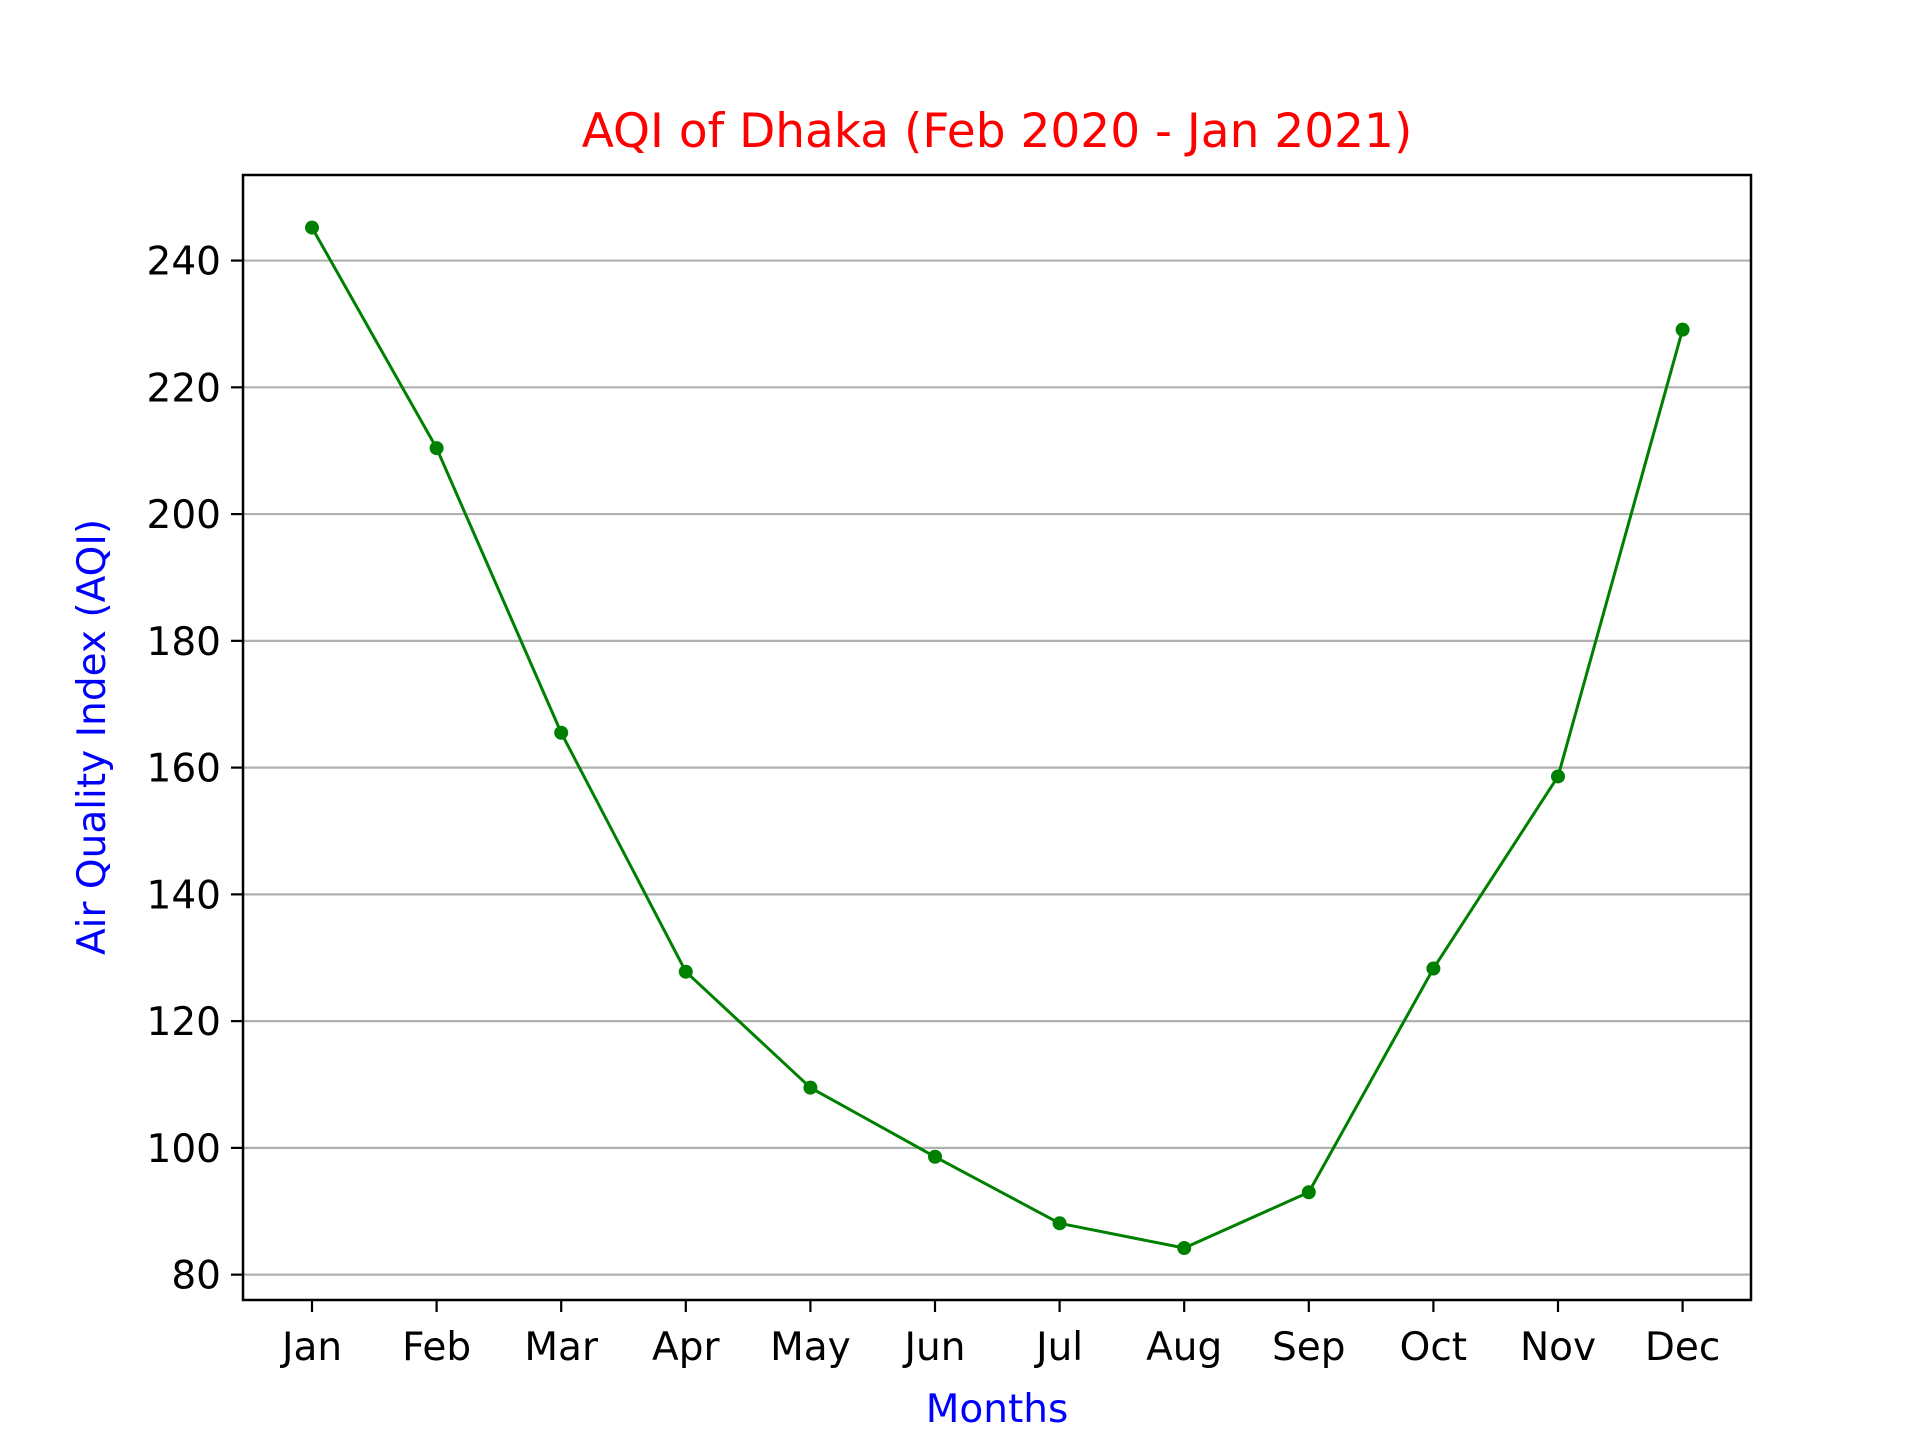 The height and width of the screenshot is (1440, 1920). What do you see at coordinates (1309, 1347) in the screenshot?
I see `x-tick-label-sep: Sep` at bounding box center [1309, 1347].